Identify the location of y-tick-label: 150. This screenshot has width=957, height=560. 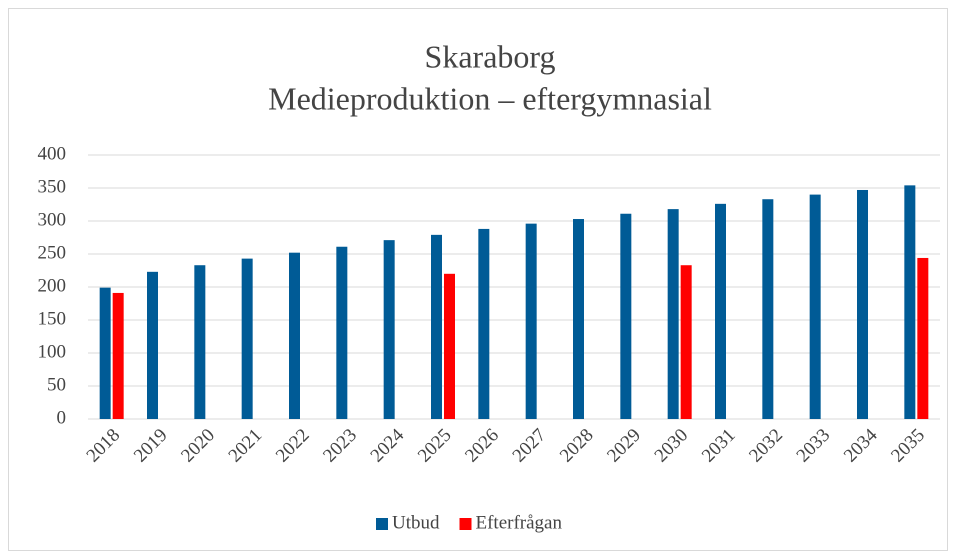
(52, 318).